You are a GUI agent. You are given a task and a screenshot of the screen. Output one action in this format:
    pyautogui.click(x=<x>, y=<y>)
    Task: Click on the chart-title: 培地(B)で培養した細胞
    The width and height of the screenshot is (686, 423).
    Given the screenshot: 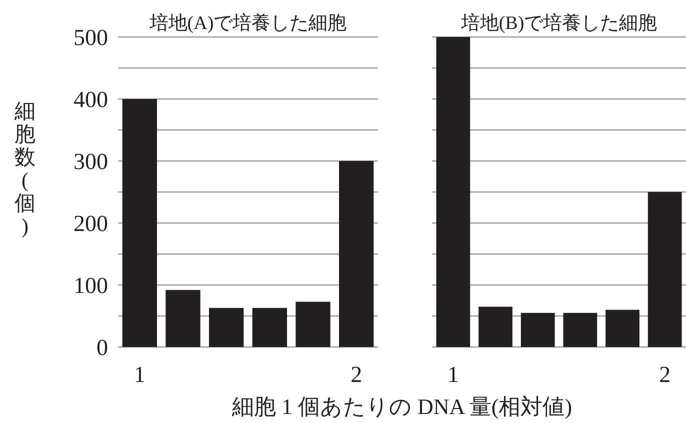 What is the action you would take?
    pyautogui.click(x=559, y=23)
    